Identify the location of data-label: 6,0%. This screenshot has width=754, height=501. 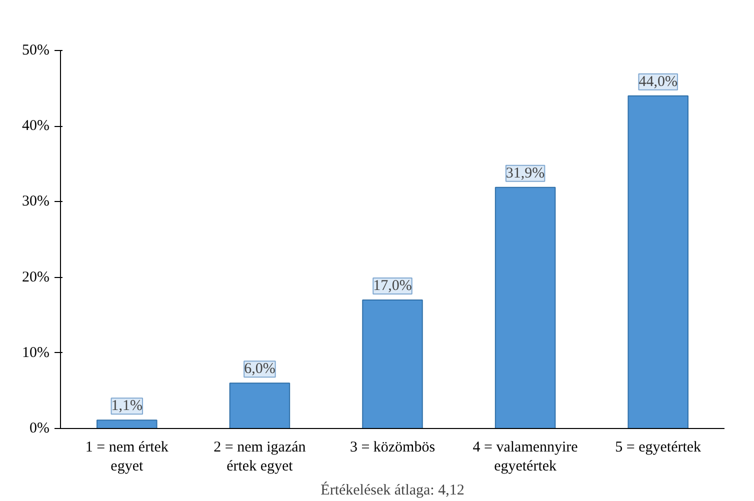
(260, 369).